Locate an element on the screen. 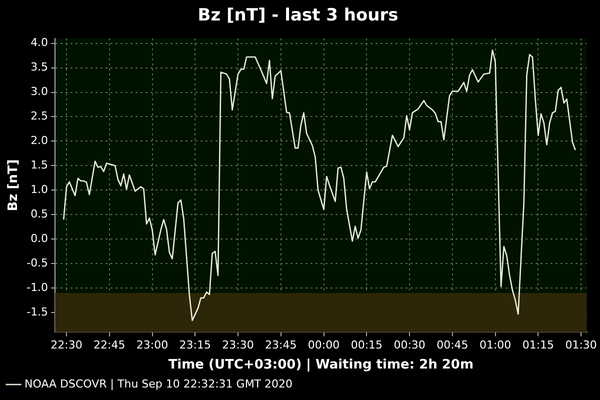 This screenshot has height=400, width=600. x-tick-label: 23:00 is located at coordinates (152, 345).